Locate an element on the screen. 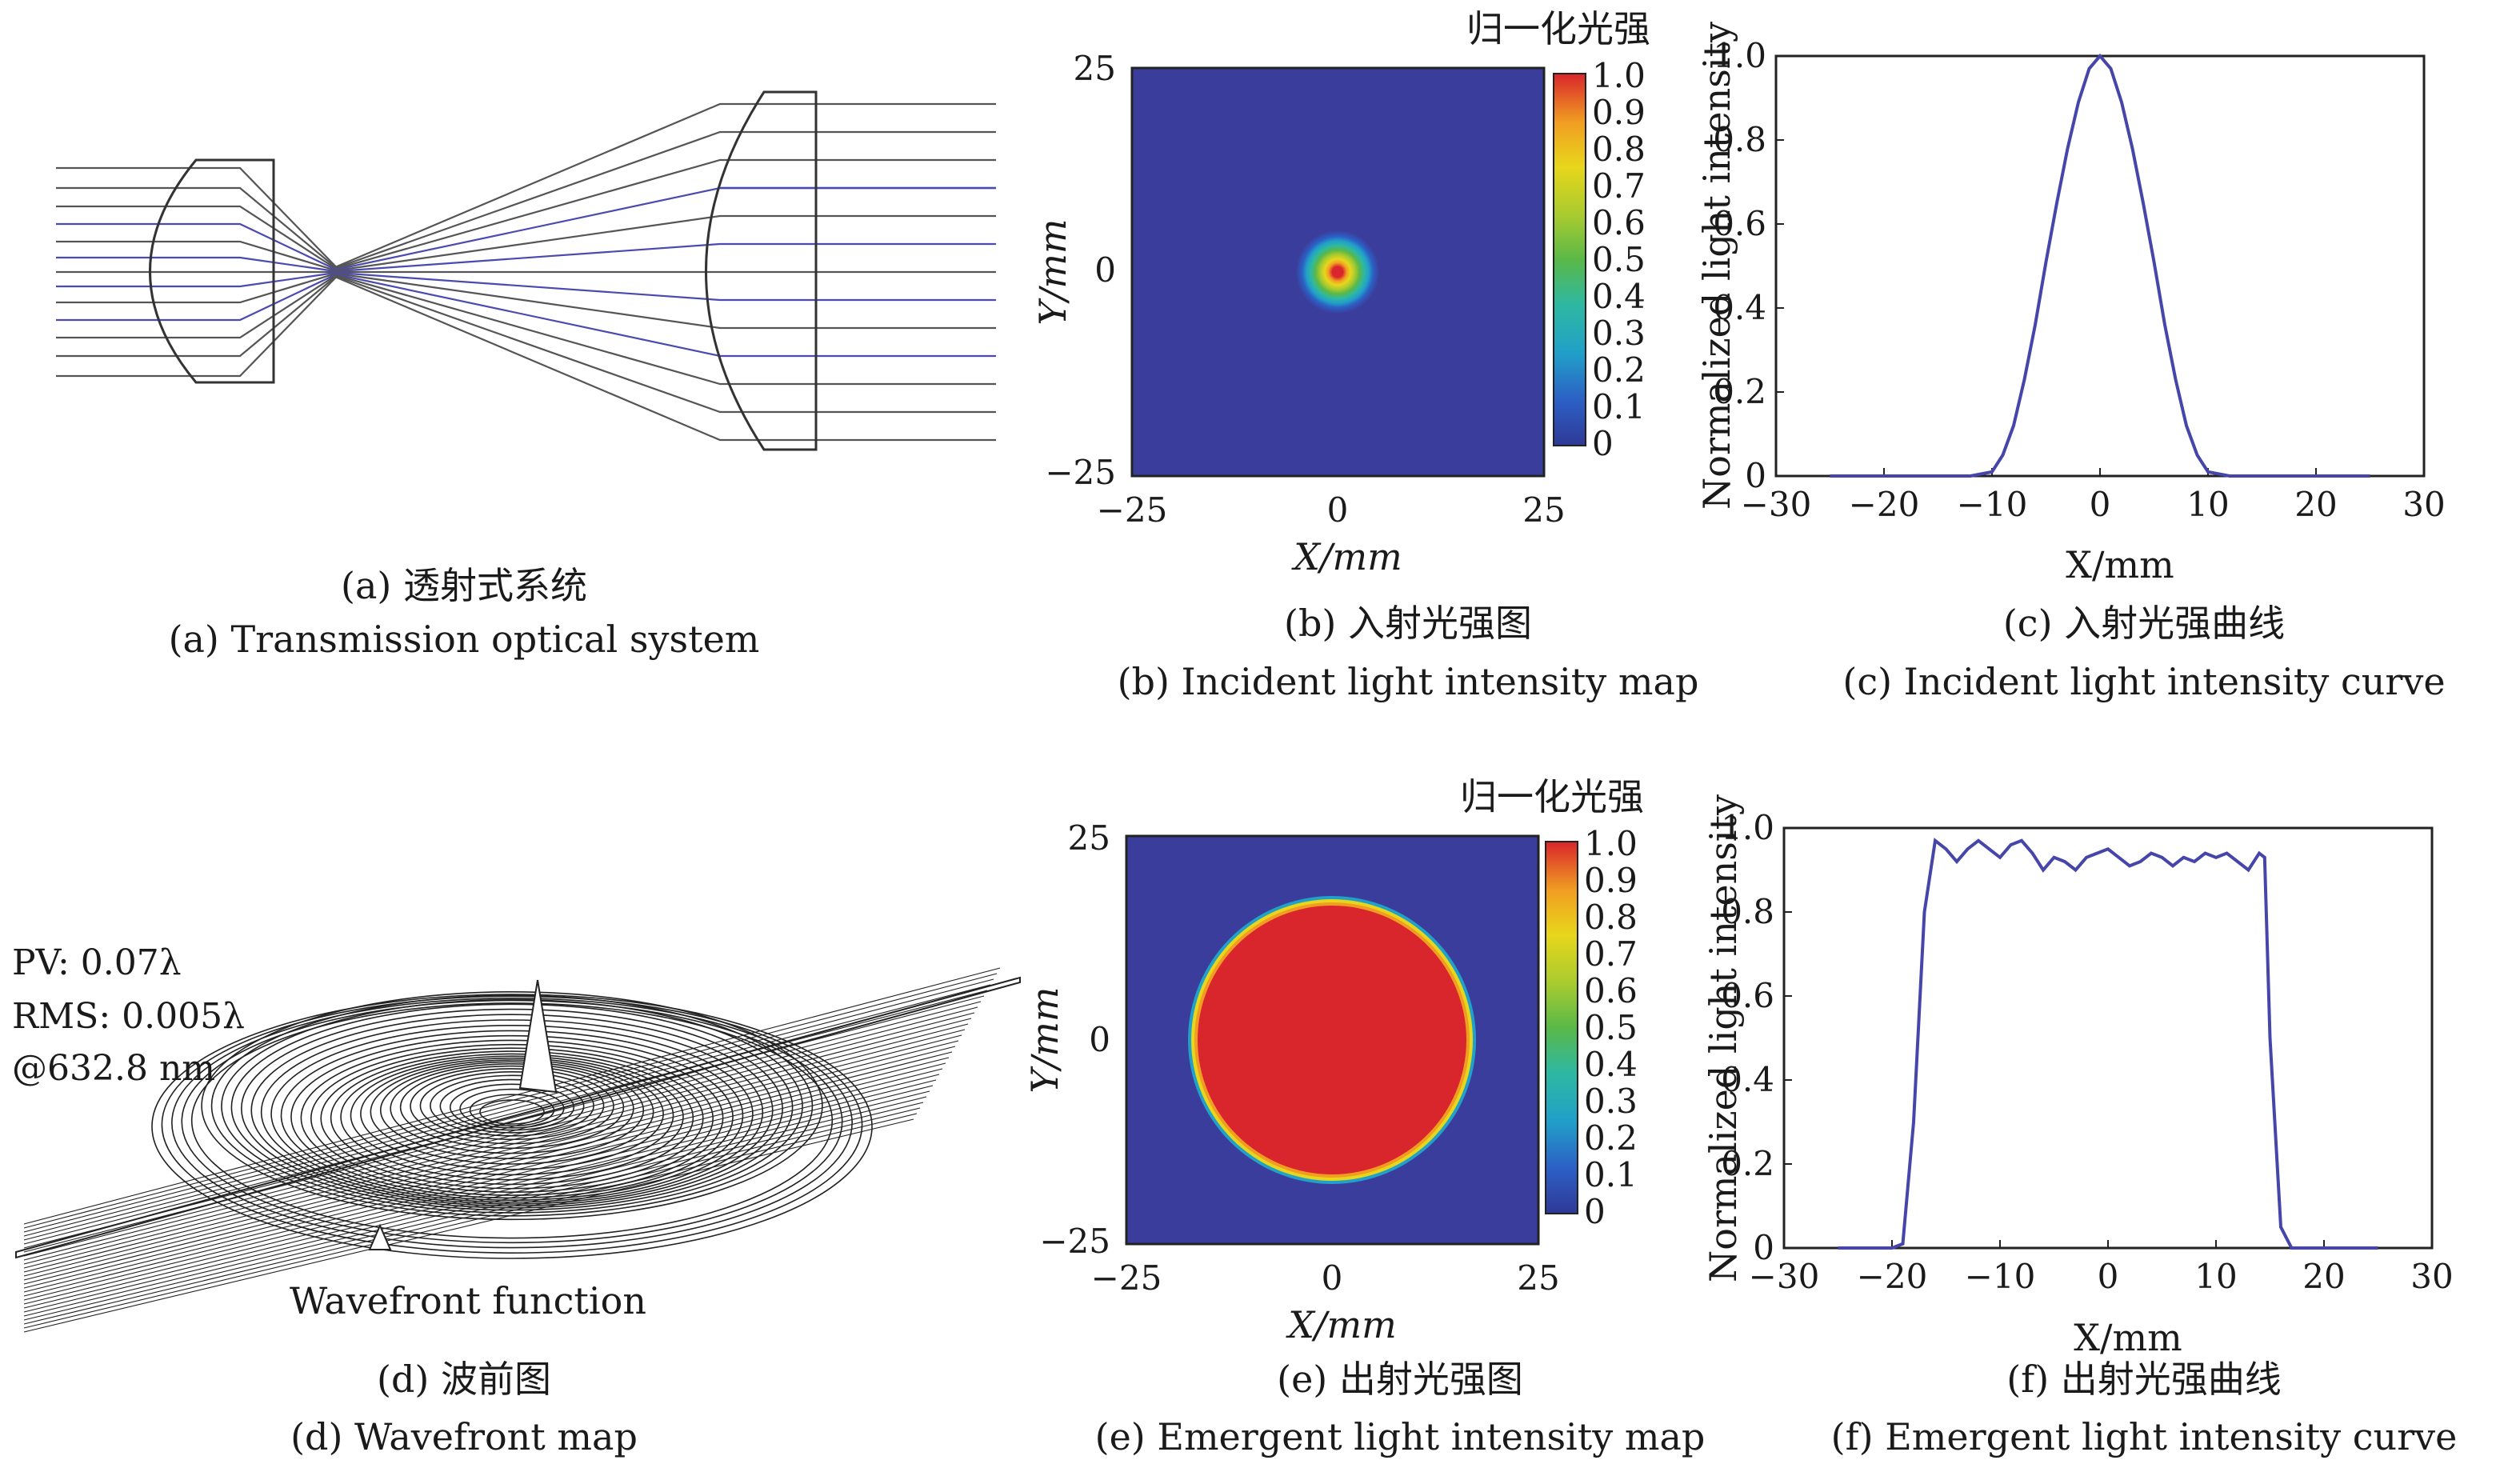 Image resolution: width=2520 pixels, height=1480 pixels. right-lens is located at coordinates (761, 270).